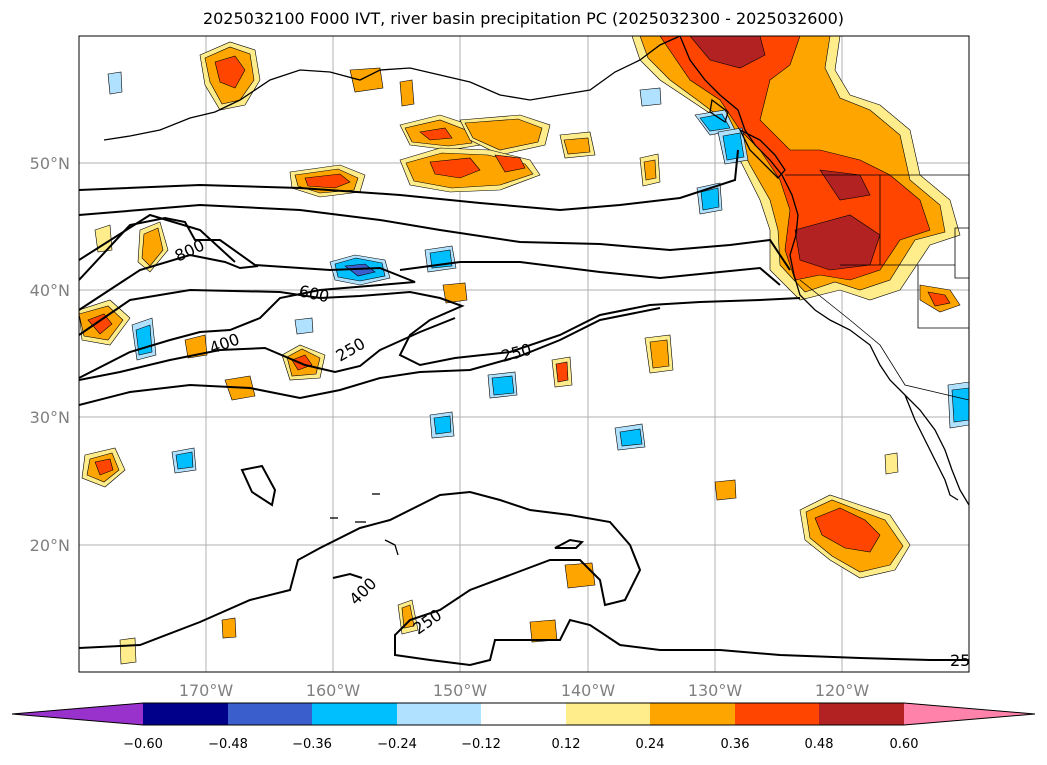  I want to click on colorbar-under-arrow, so click(77, 714).